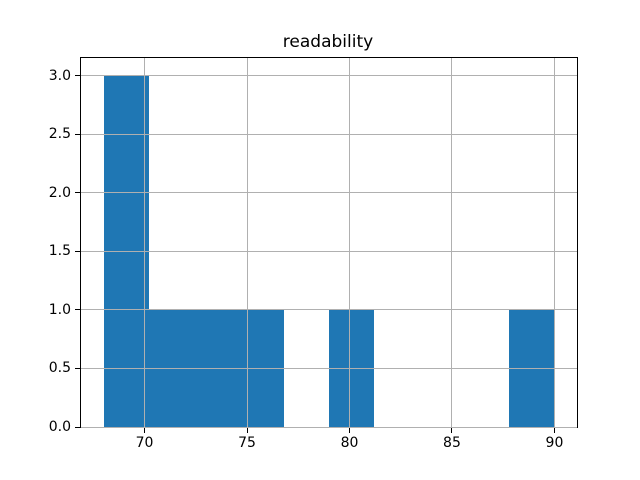  What do you see at coordinates (59, 192) in the screenshot?
I see `y-tick-label: 2.0` at bounding box center [59, 192].